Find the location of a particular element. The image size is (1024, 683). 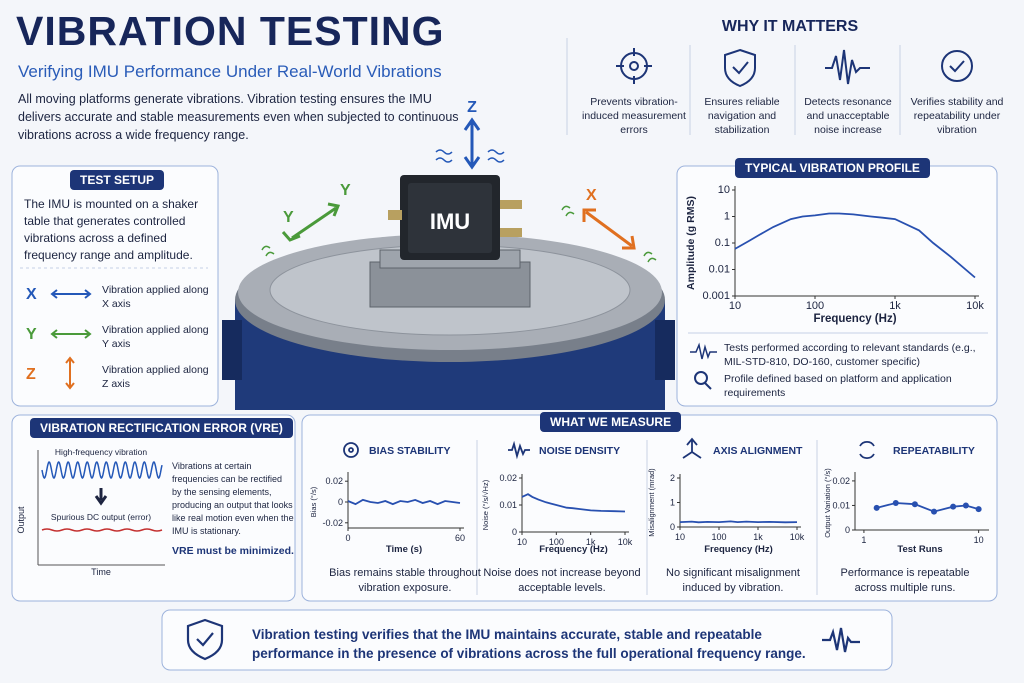

wave-icon is located at coordinates (703, 351).